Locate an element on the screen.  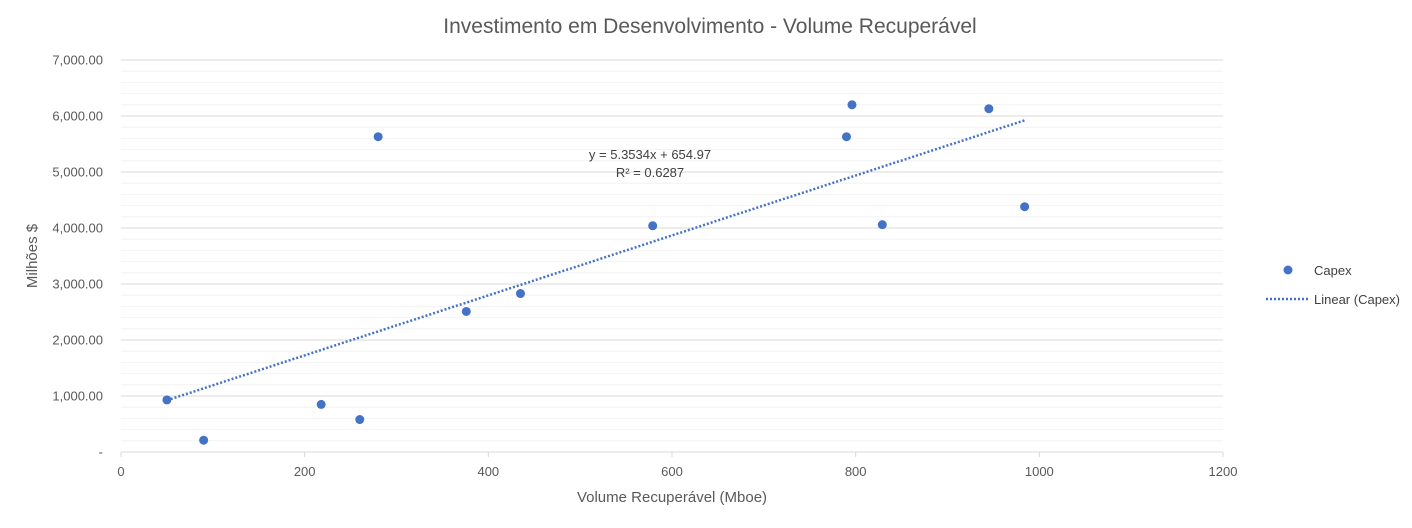
legend-marker-capex is located at coordinates (1288, 270).